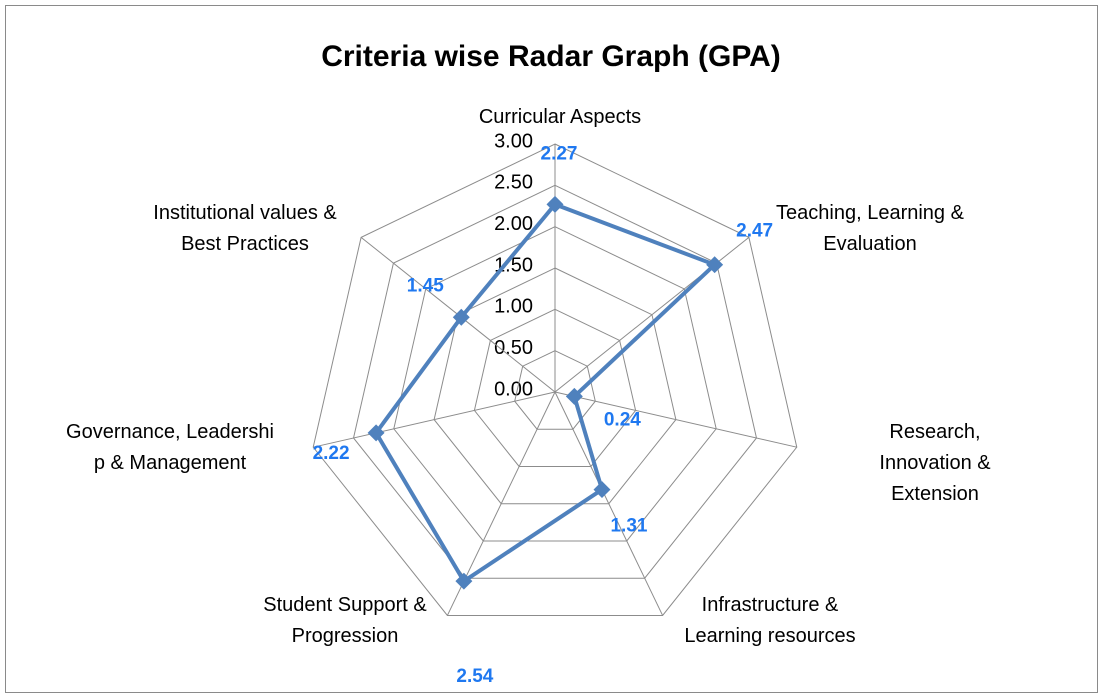 This screenshot has width=1103, height=698. I want to click on value-label: 2.54, so click(474, 676).